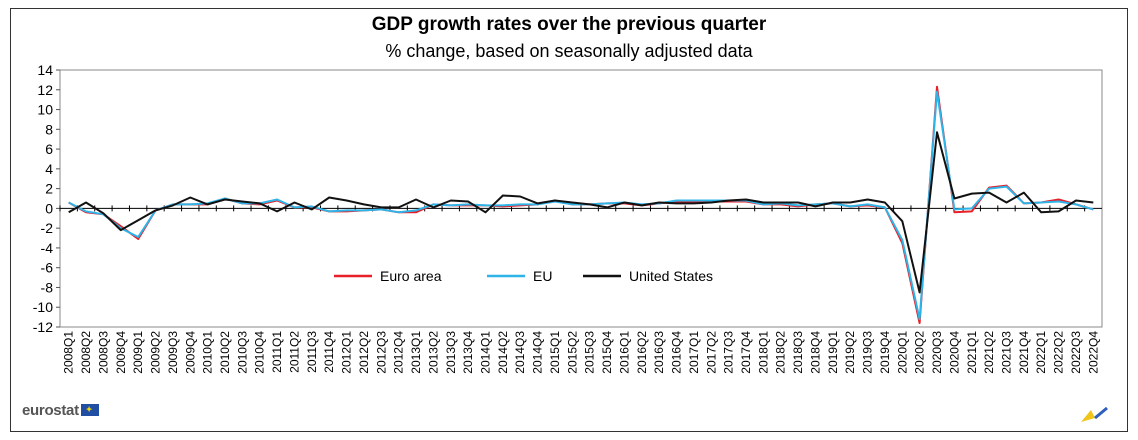 Image resolution: width=1138 pixels, height=440 pixels. What do you see at coordinates (173, 352) in the screenshot?
I see `x-tick-label: 2009Q3` at bounding box center [173, 352].